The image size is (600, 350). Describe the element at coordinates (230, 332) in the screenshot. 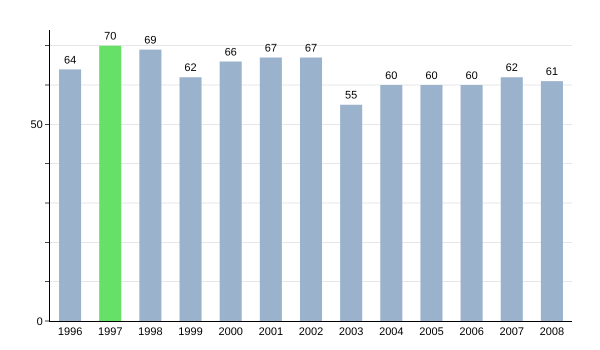

I see `x-tick-label: 2000` at that location.